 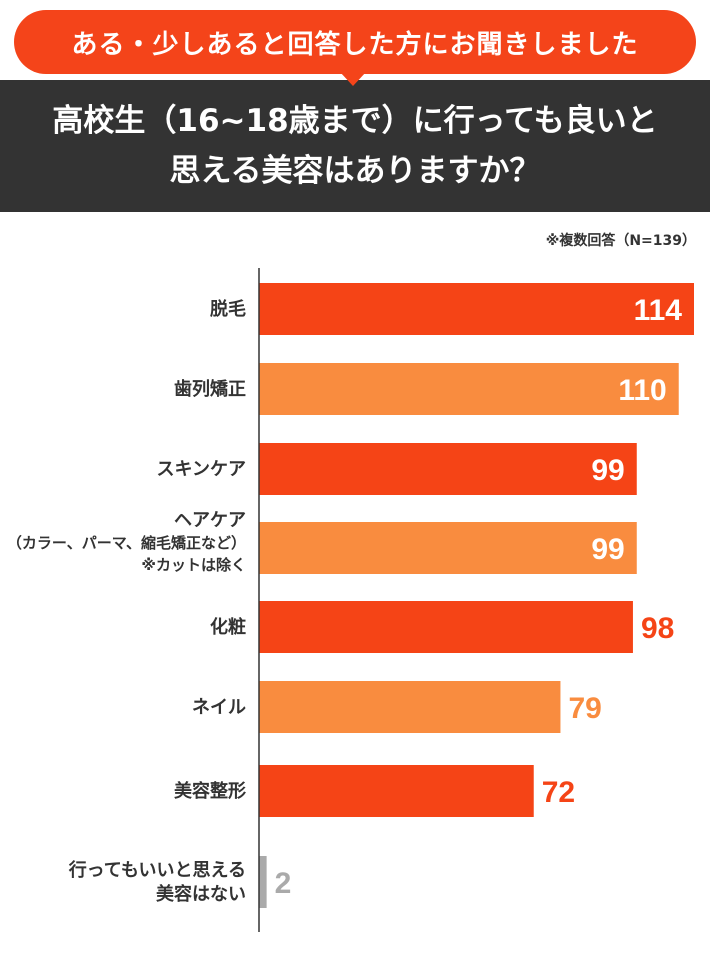 What do you see at coordinates (355, 42) in the screenshot?
I see `question-label: ある・少しあると回答した方にお聞きしました` at bounding box center [355, 42].